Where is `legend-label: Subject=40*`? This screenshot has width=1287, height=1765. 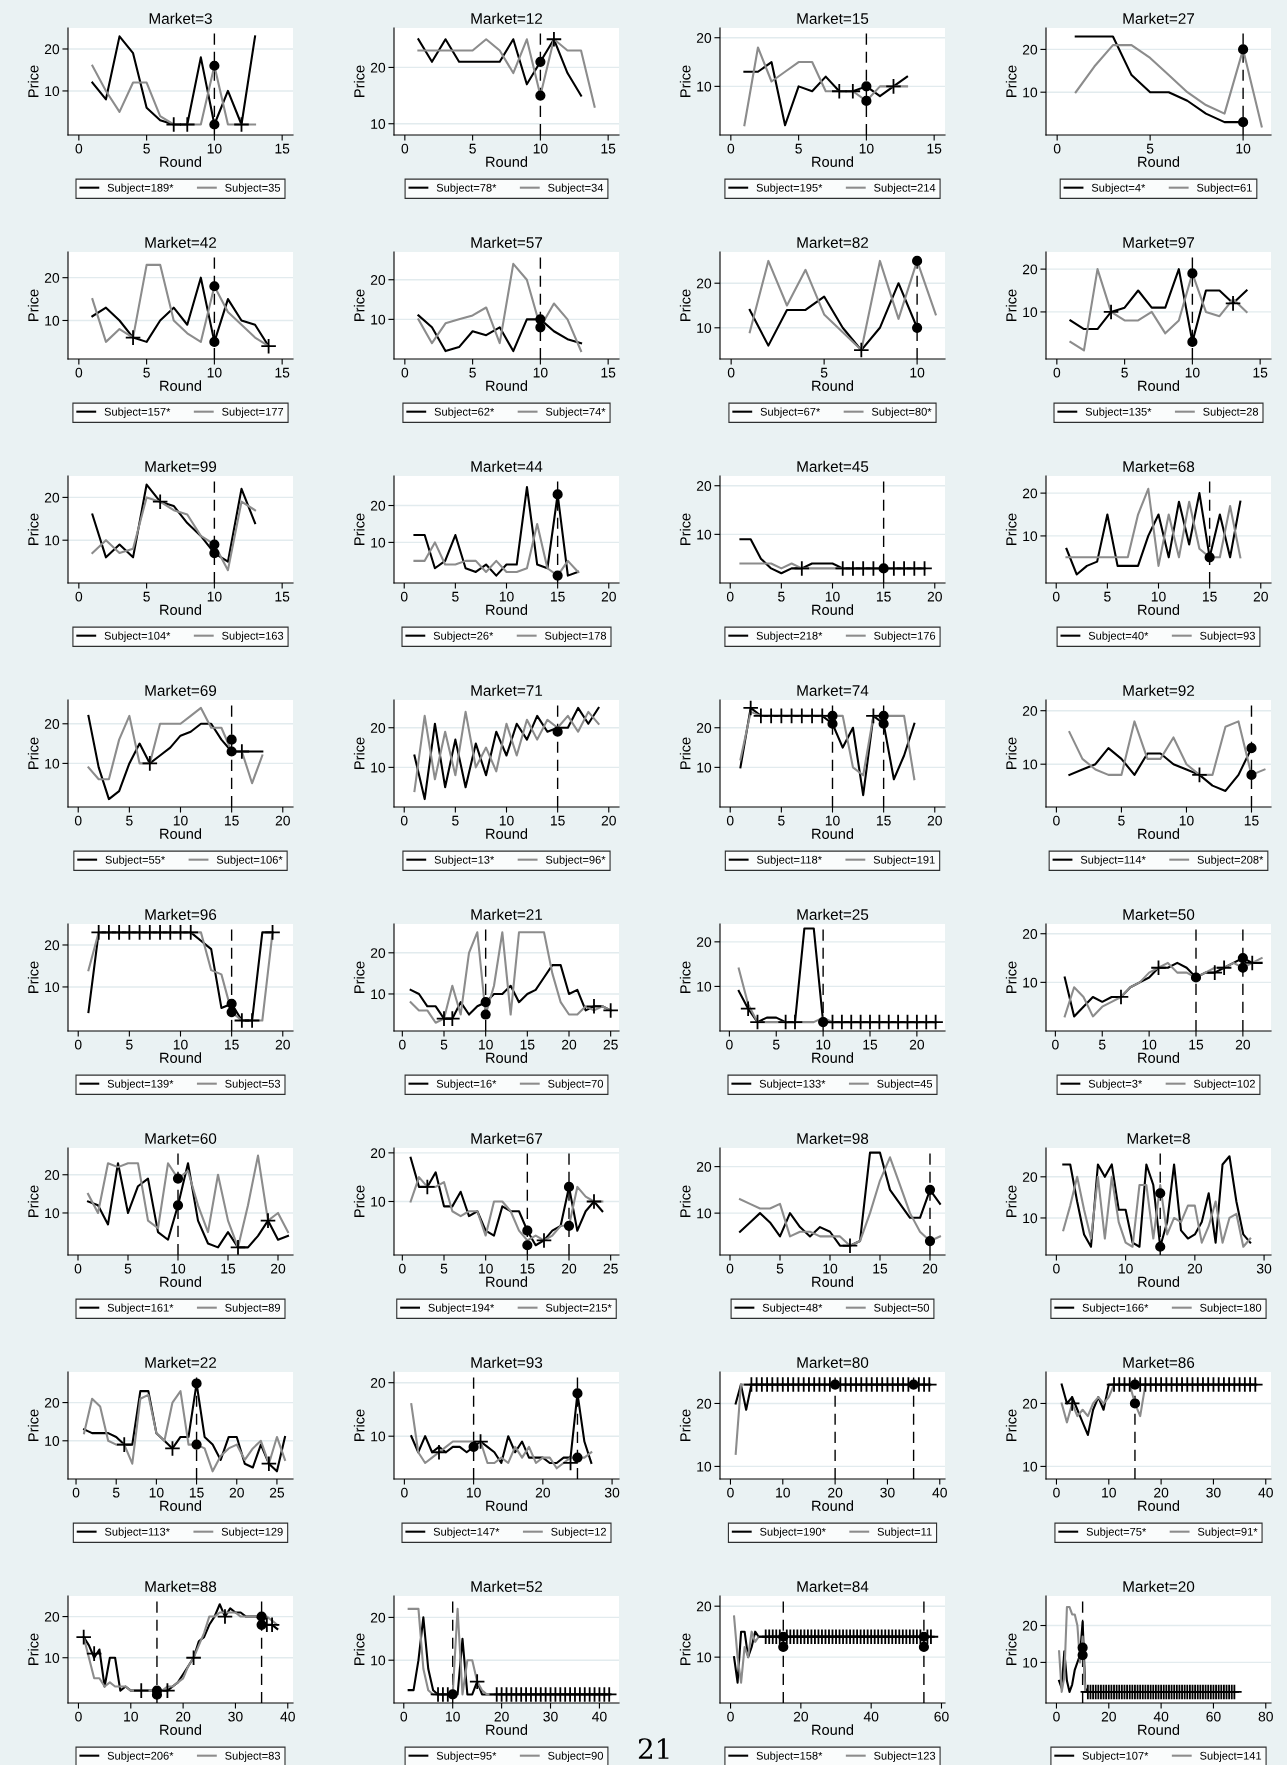 legend-label: Subject=40* is located at coordinates (1118, 636).